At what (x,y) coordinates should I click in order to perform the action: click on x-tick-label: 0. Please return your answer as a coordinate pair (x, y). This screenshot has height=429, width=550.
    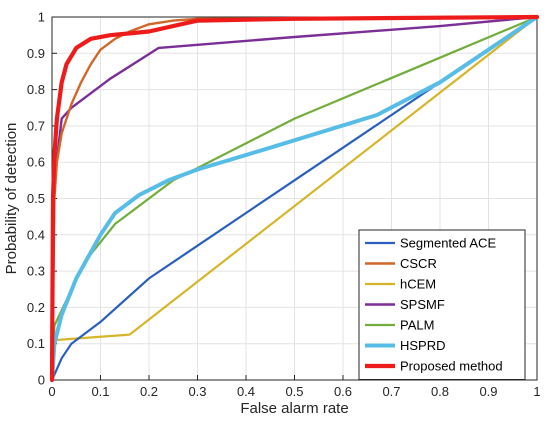
    Looking at the image, I should click on (51, 391).